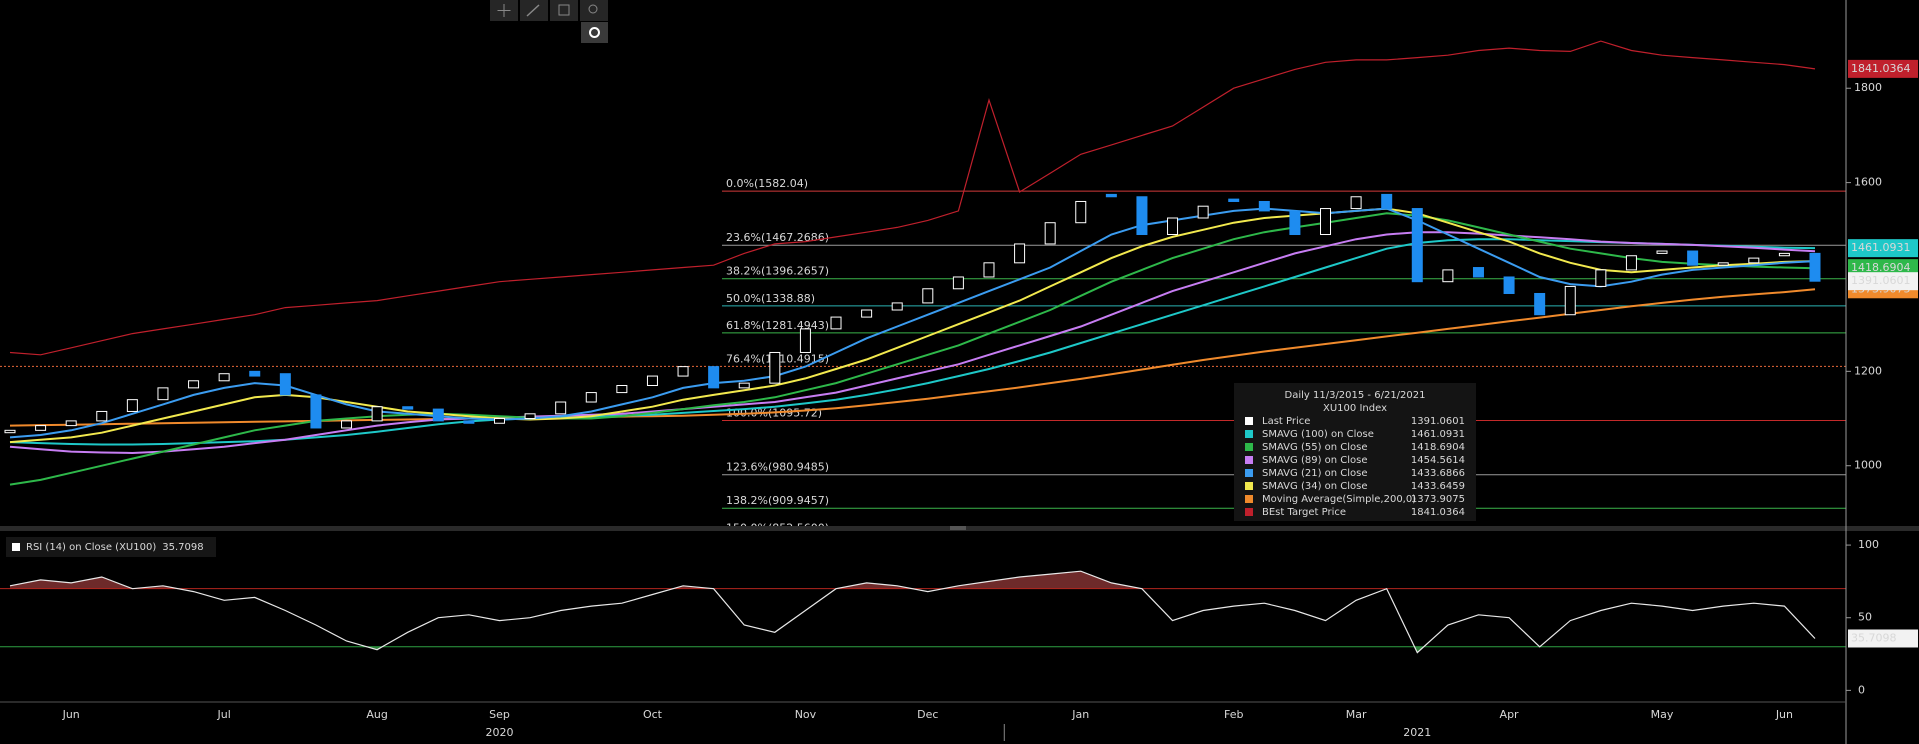 The image size is (1919, 744). What do you see at coordinates (1662, 714) in the screenshot?
I see `x-tick-label: May` at bounding box center [1662, 714].